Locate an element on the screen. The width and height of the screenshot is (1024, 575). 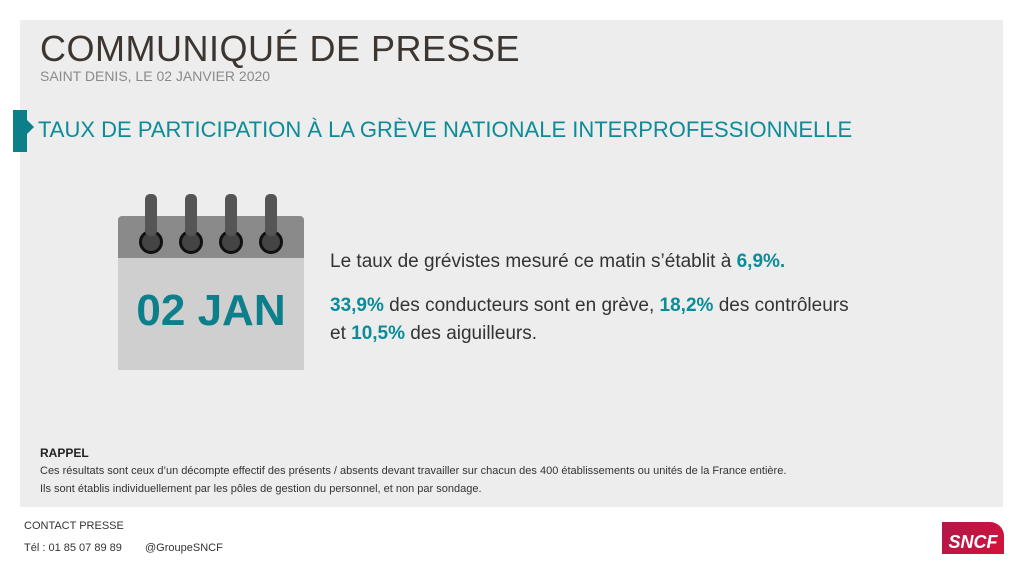
sncf-logo: SNCF is located at coordinates (973, 538).